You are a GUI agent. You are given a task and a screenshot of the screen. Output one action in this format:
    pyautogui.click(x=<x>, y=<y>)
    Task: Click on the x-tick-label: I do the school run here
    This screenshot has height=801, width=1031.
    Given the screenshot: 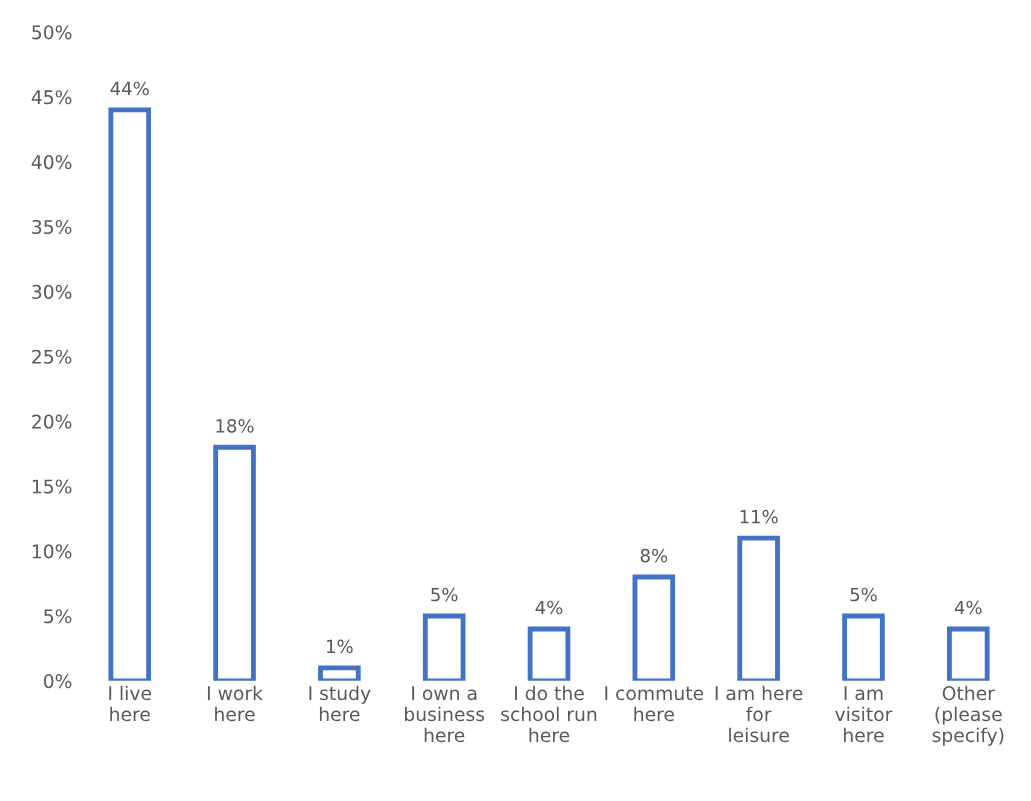 What is the action you would take?
    pyautogui.click(x=549, y=714)
    